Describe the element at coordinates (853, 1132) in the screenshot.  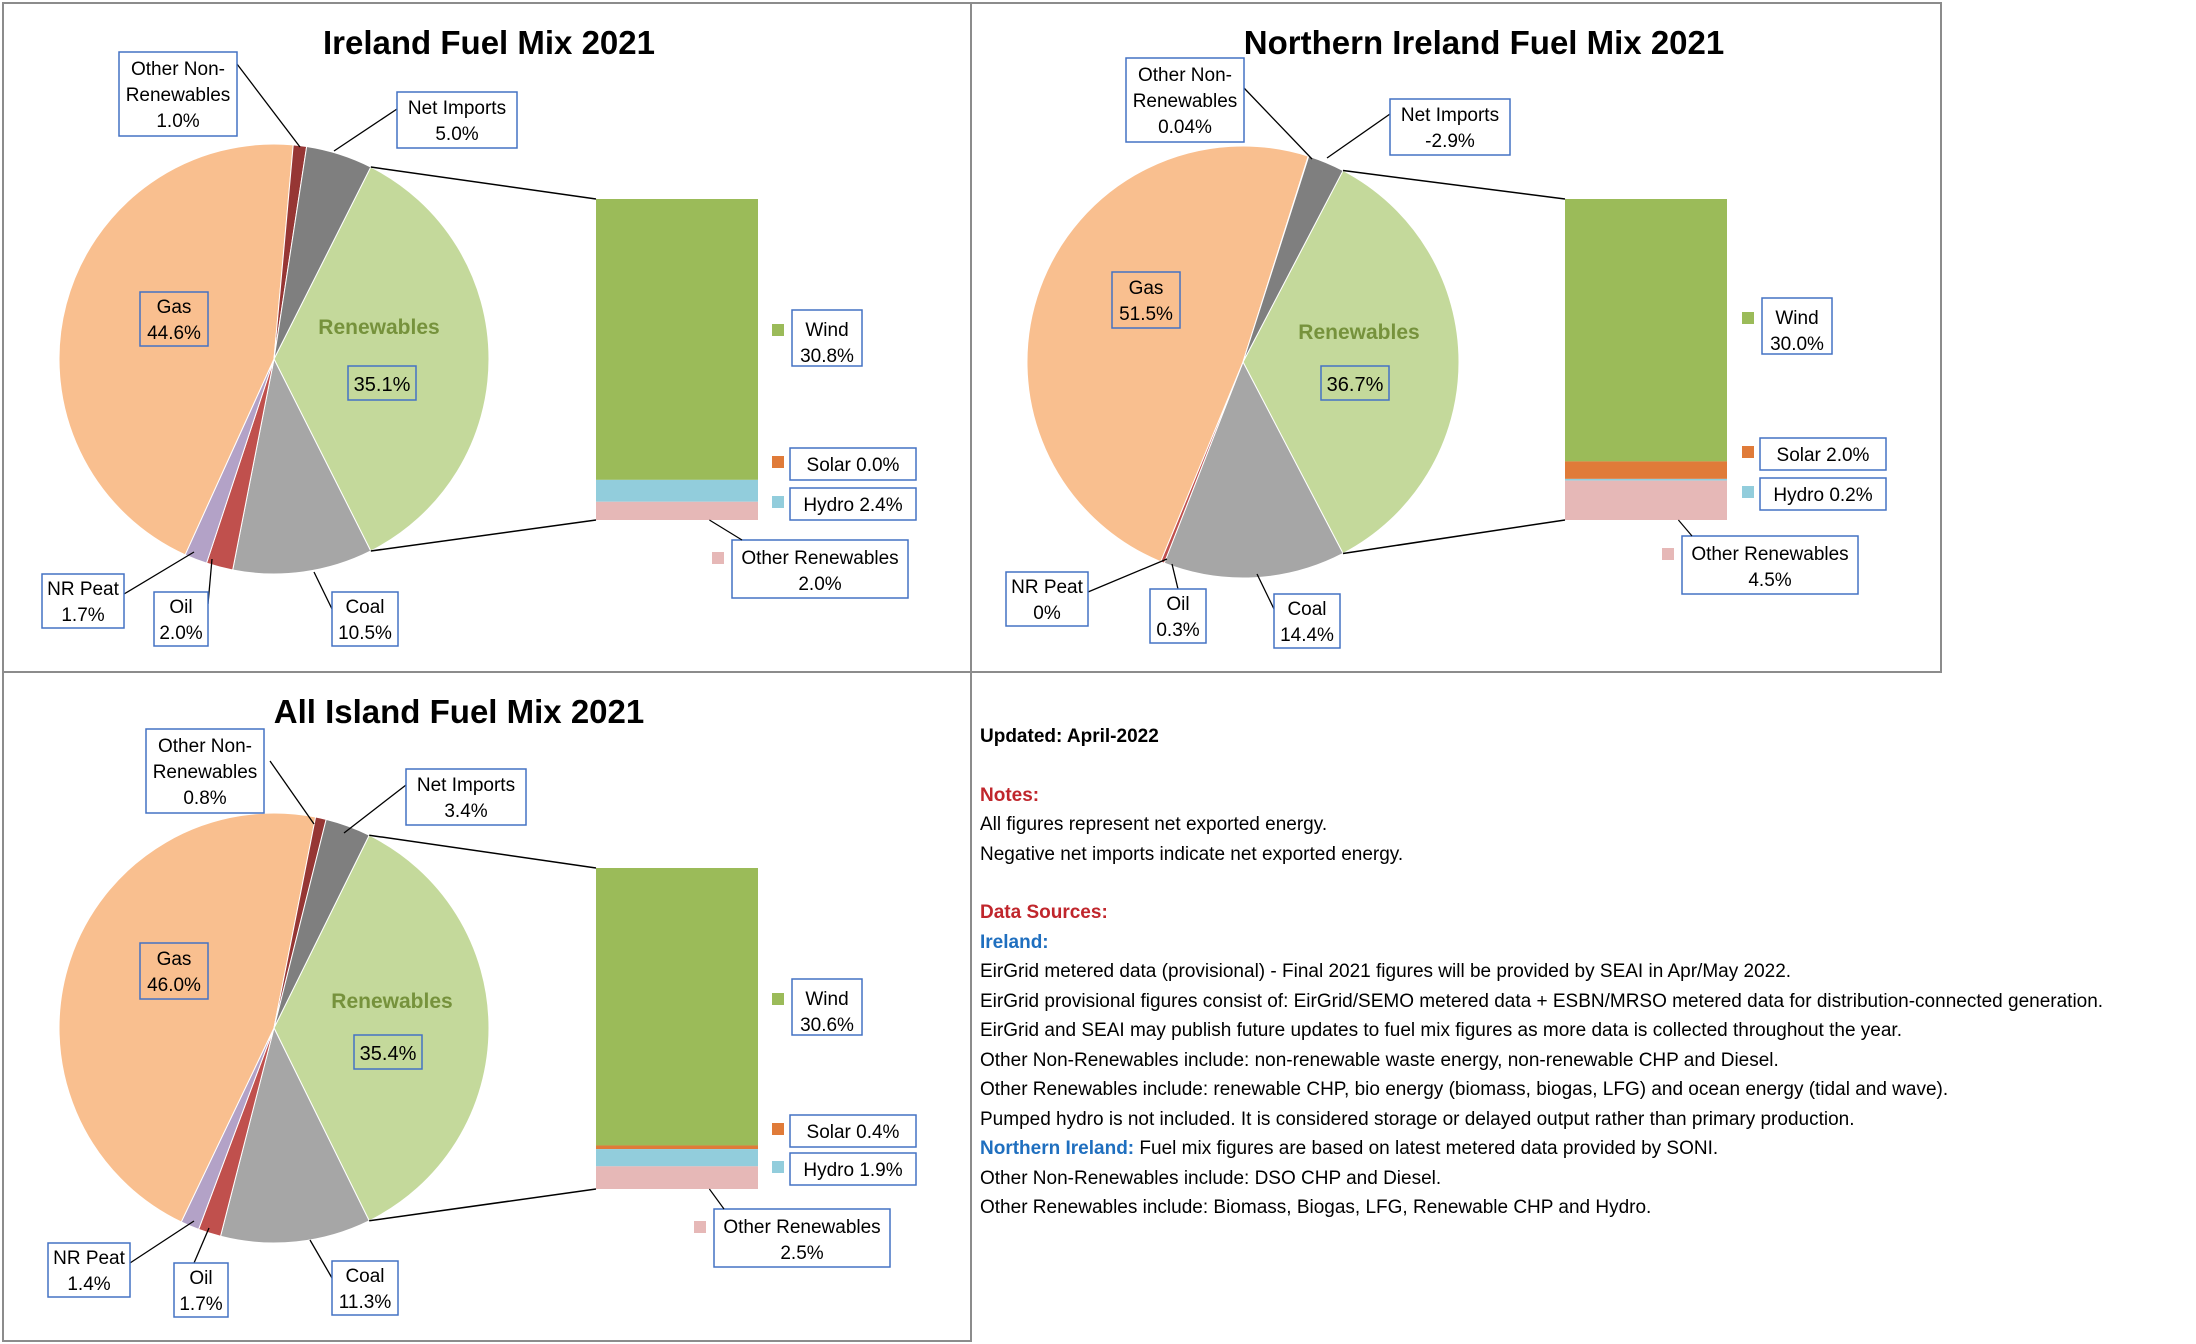
I see `legend-label-solar: Solar 0.4%` at that location.